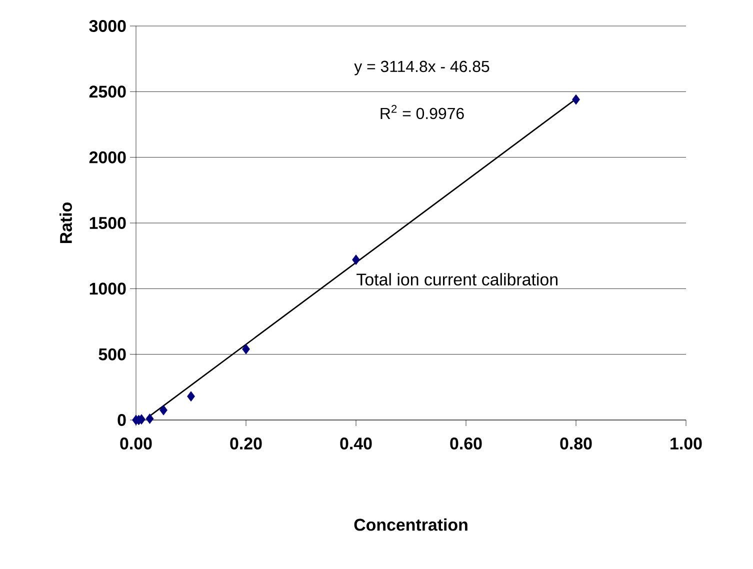 The image size is (753, 569). Describe the element at coordinates (66, 223) in the screenshot. I see `y-axis-title: Ratio` at that location.